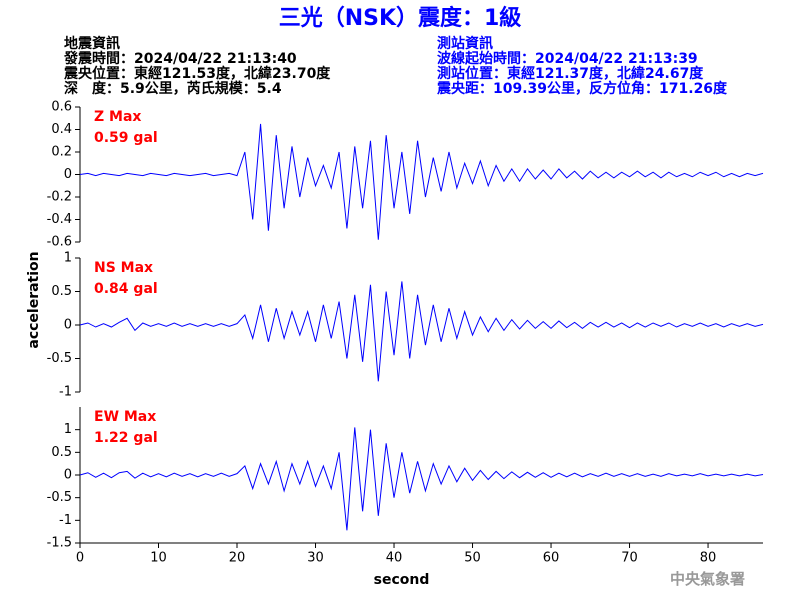  What do you see at coordinates (315, 558) in the screenshot?
I see `x-tick-label: 30` at bounding box center [315, 558].